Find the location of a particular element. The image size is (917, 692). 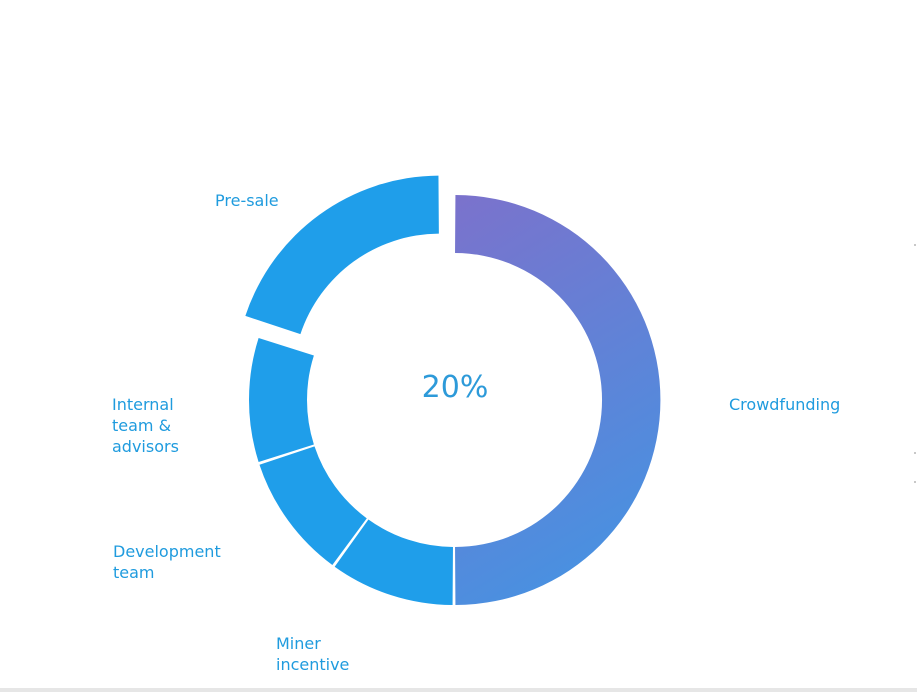

donut-segment-development-team is located at coordinates (313, 505).